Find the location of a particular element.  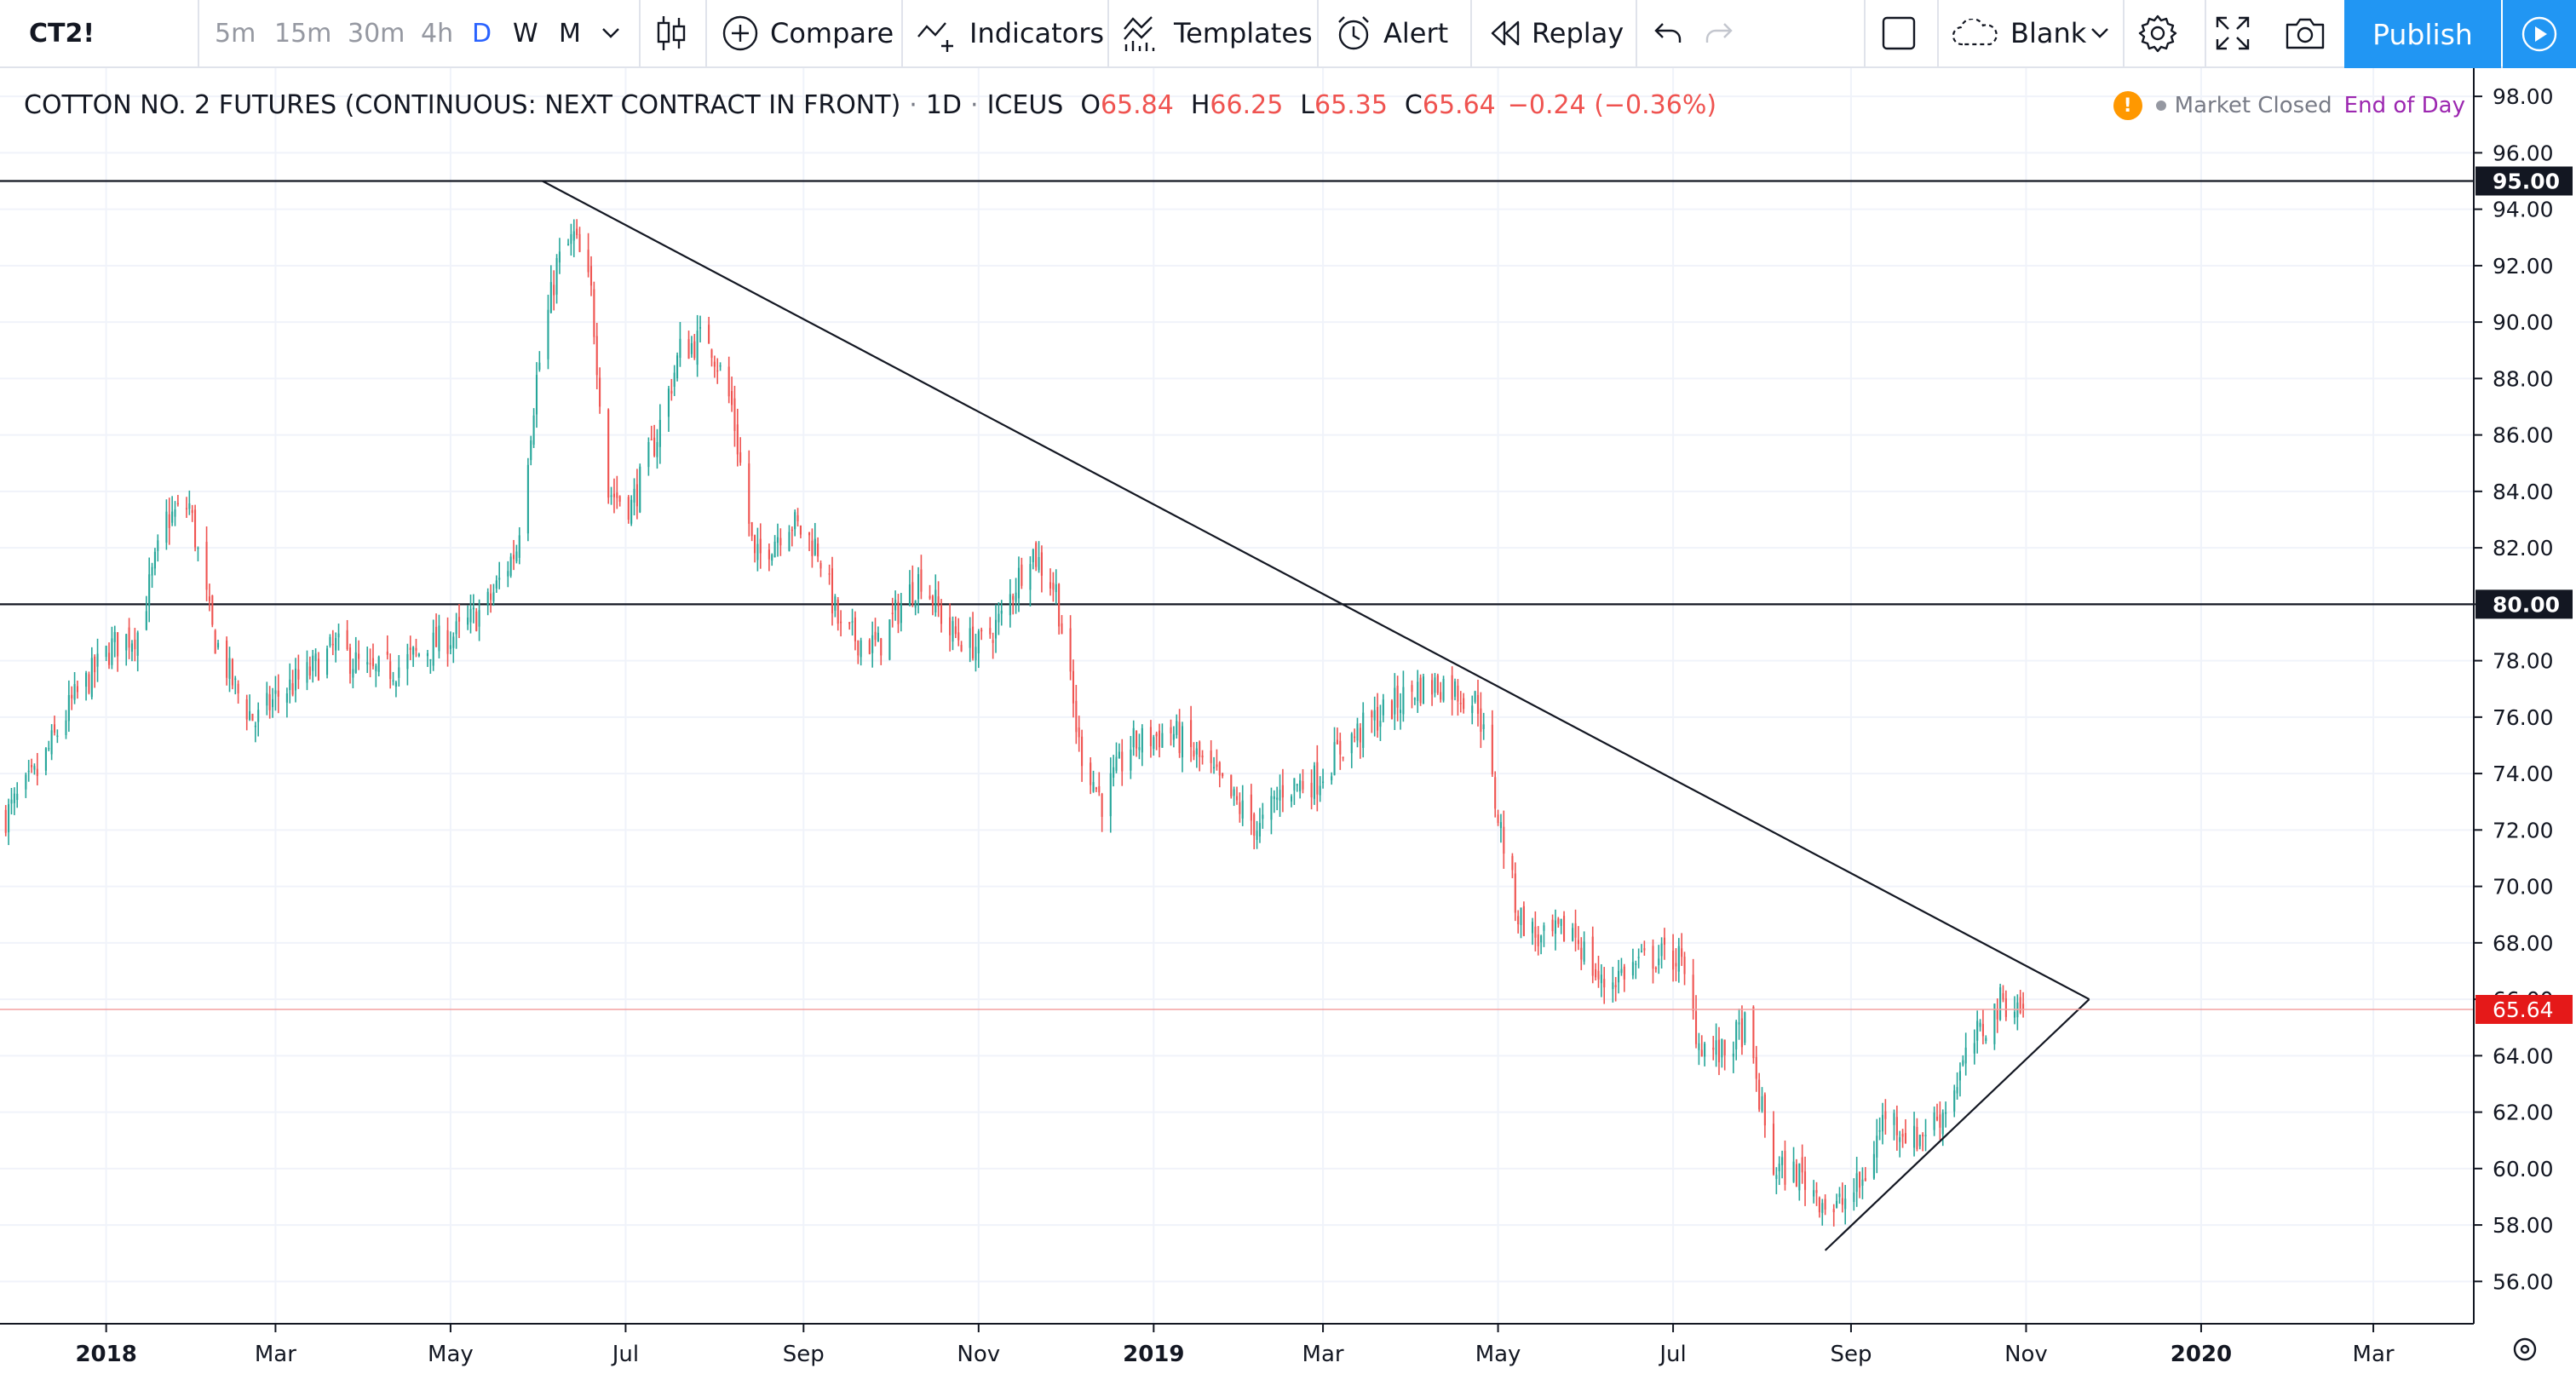

interval-d: D is located at coordinates (482, 33).